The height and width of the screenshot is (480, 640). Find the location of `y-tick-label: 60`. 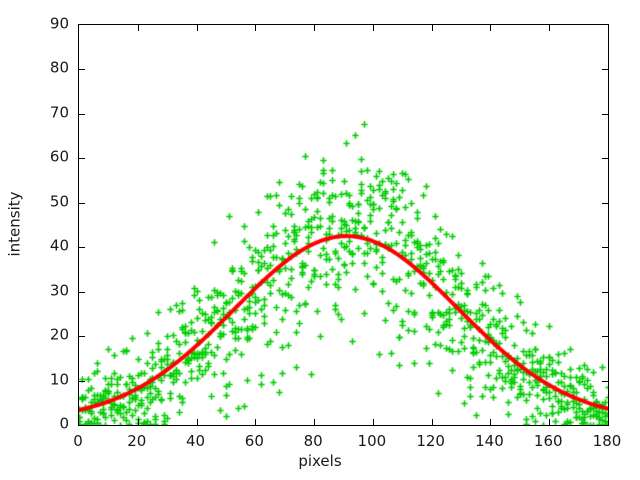

y-tick-label: 60 is located at coordinates (59, 156).